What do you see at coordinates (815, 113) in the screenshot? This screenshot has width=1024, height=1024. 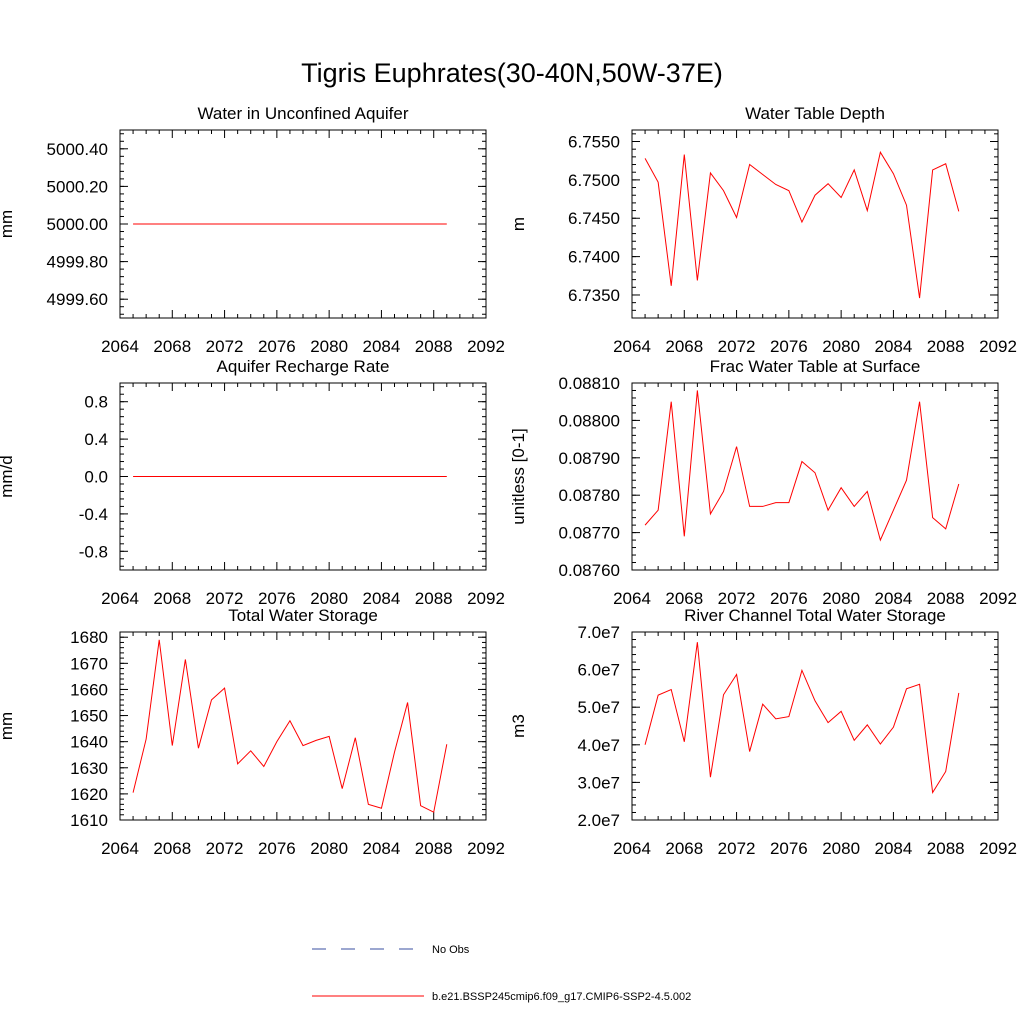 I see `panel-title: Water Table Depth` at bounding box center [815, 113].